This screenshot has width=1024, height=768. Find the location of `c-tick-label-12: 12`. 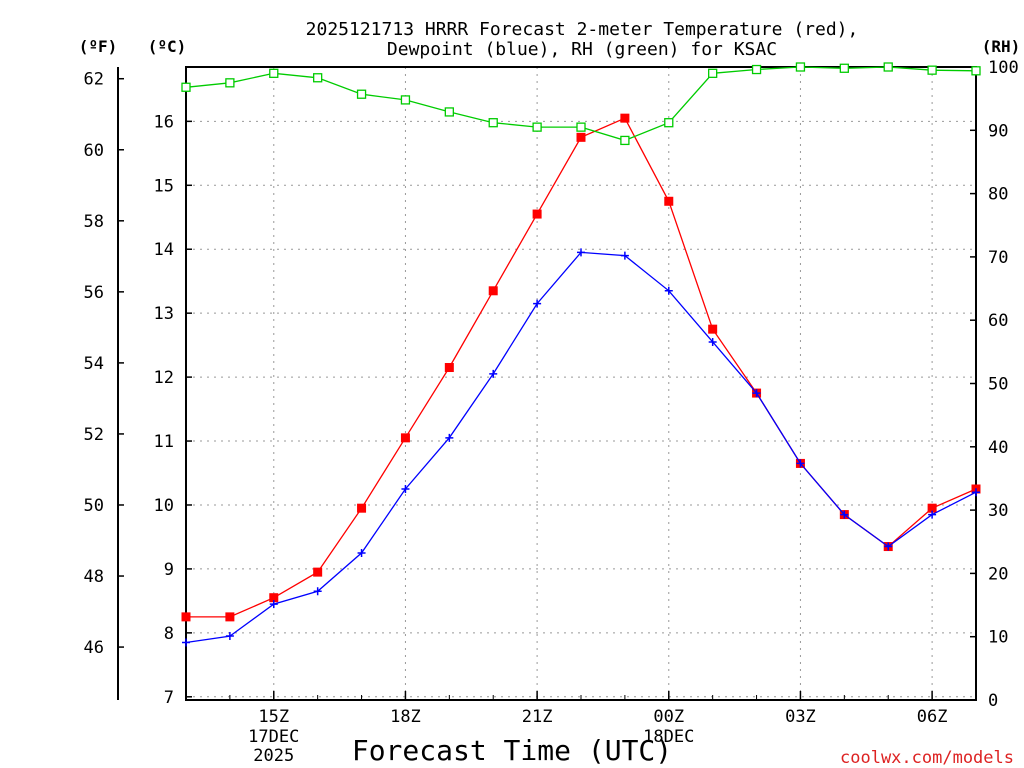

c-tick-label-12: 12 is located at coordinates (164, 378).